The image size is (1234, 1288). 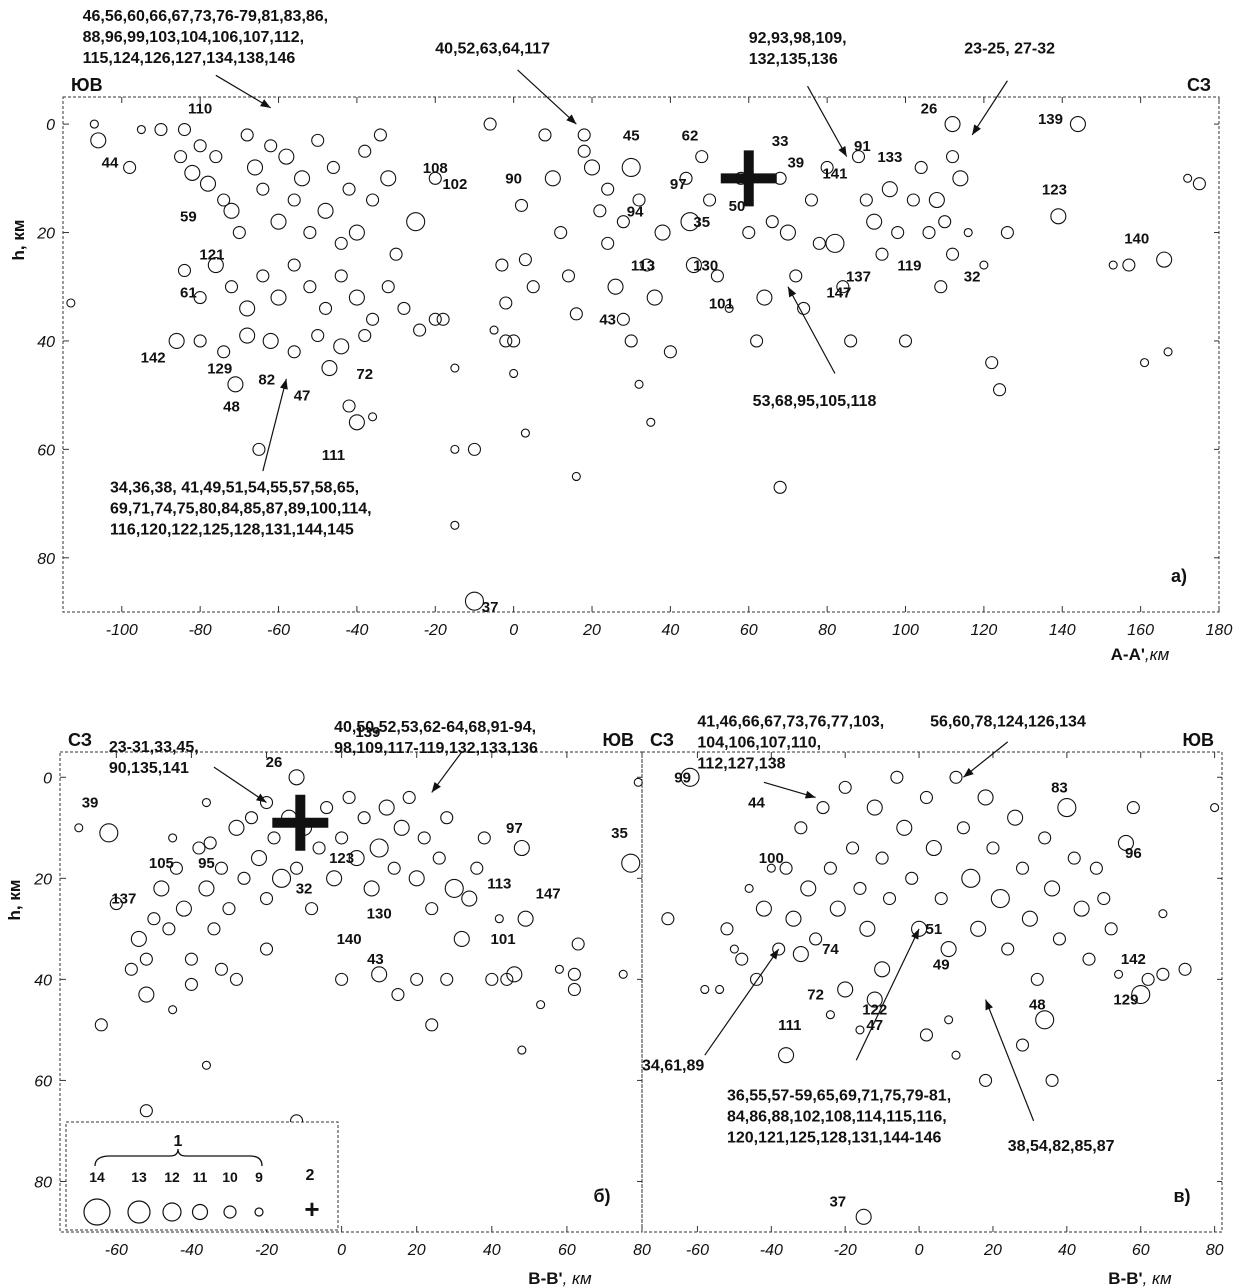 I want to click on legend-magnitude-label: 9, so click(x=259, y=1177).